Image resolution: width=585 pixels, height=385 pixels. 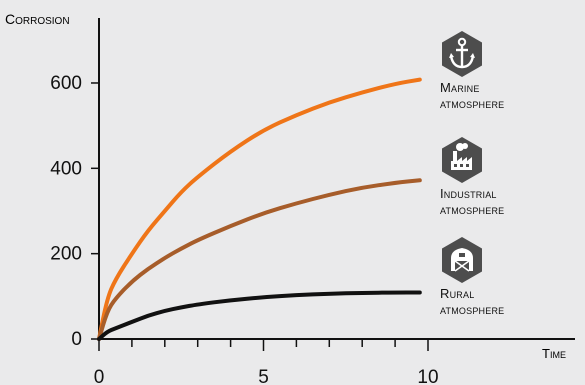 I want to click on legend-label-marine: Marine atmosphere, so click(x=495, y=96).